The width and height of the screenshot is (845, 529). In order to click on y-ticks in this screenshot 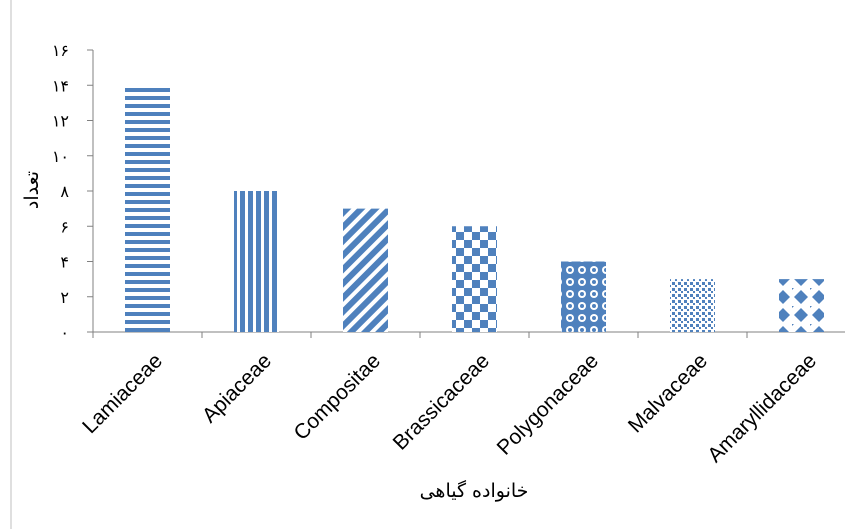, I will do `click(90, 191)`.